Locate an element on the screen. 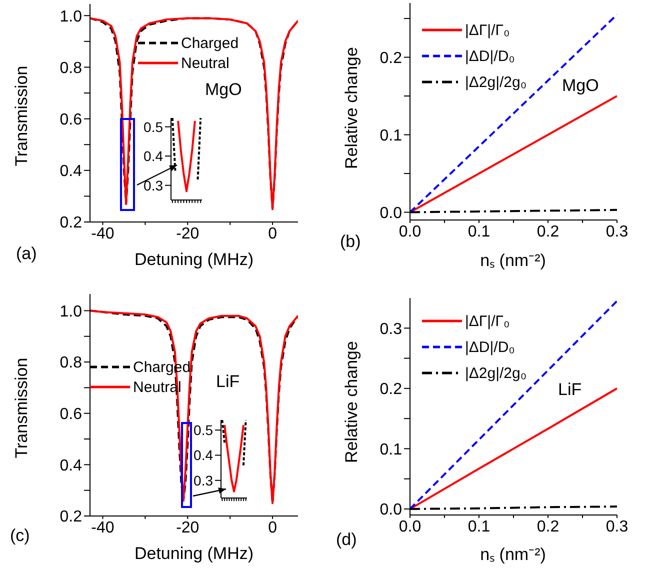 The height and width of the screenshot is (575, 650). text: (c) is located at coordinates (20, 536).